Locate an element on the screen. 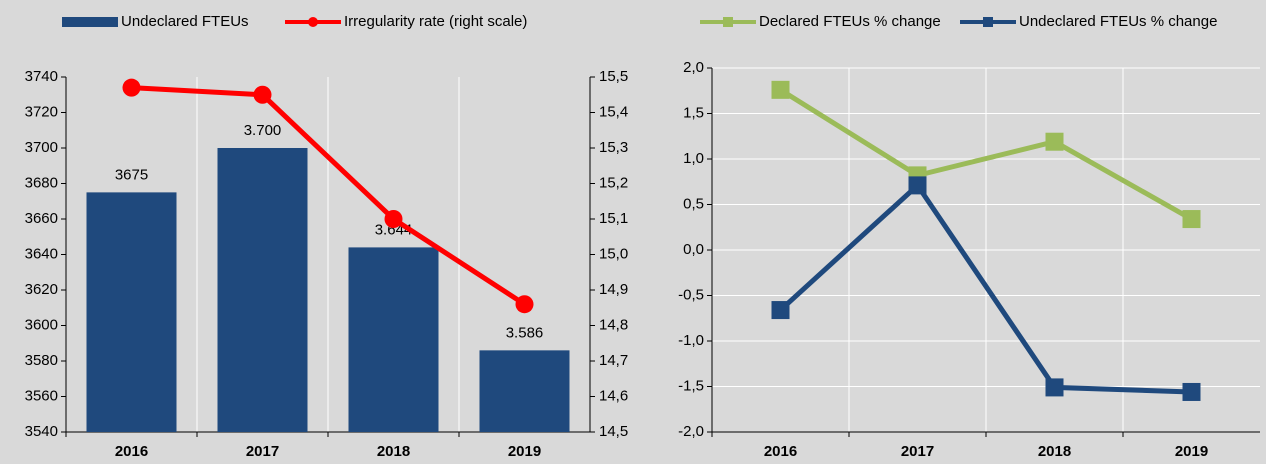 The height and width of the screenshot is (464, 1266). y2-tick-label: 14,8 is located at coordinates (613, 324).